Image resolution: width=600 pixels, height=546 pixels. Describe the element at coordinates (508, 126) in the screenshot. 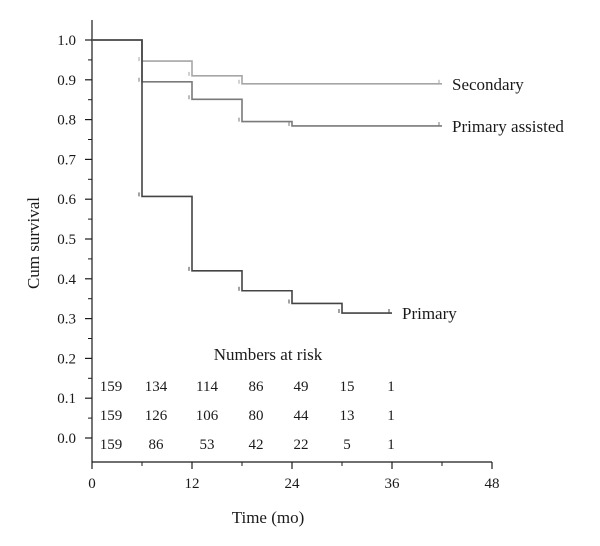

I see `series-label: Primary assisted` at that location.